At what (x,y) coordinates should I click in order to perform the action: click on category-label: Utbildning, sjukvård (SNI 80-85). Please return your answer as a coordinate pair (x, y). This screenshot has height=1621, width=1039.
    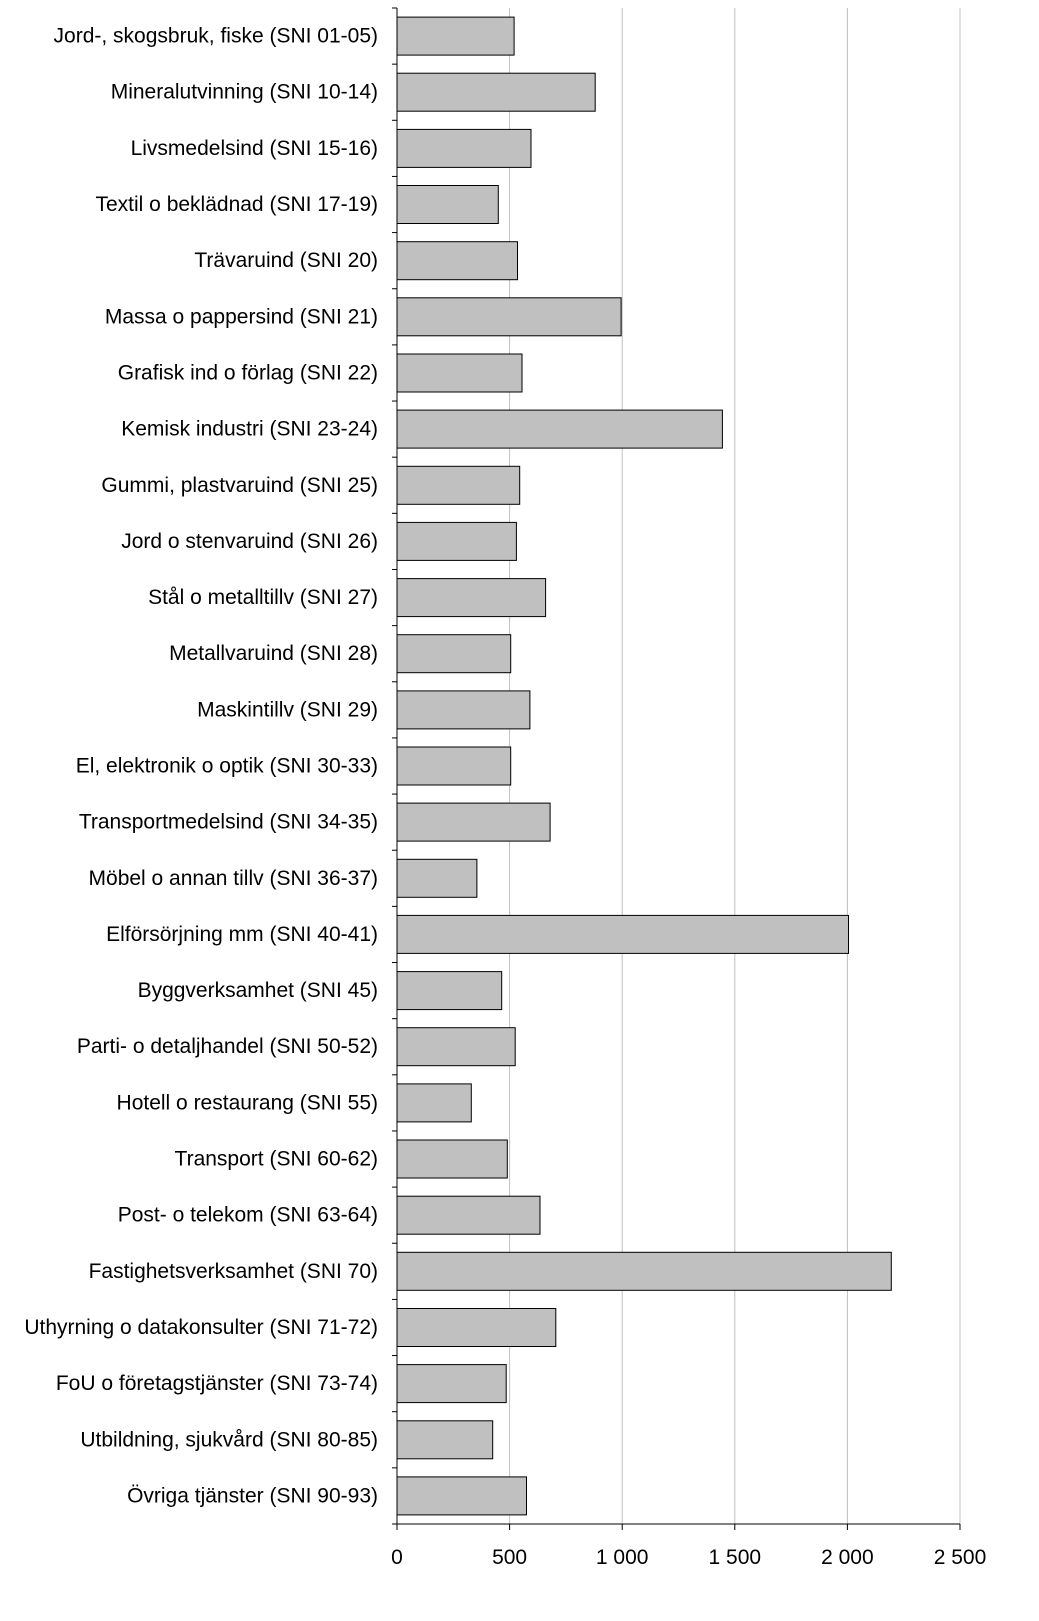
    Looking at the image, I should click on (229, 1439).